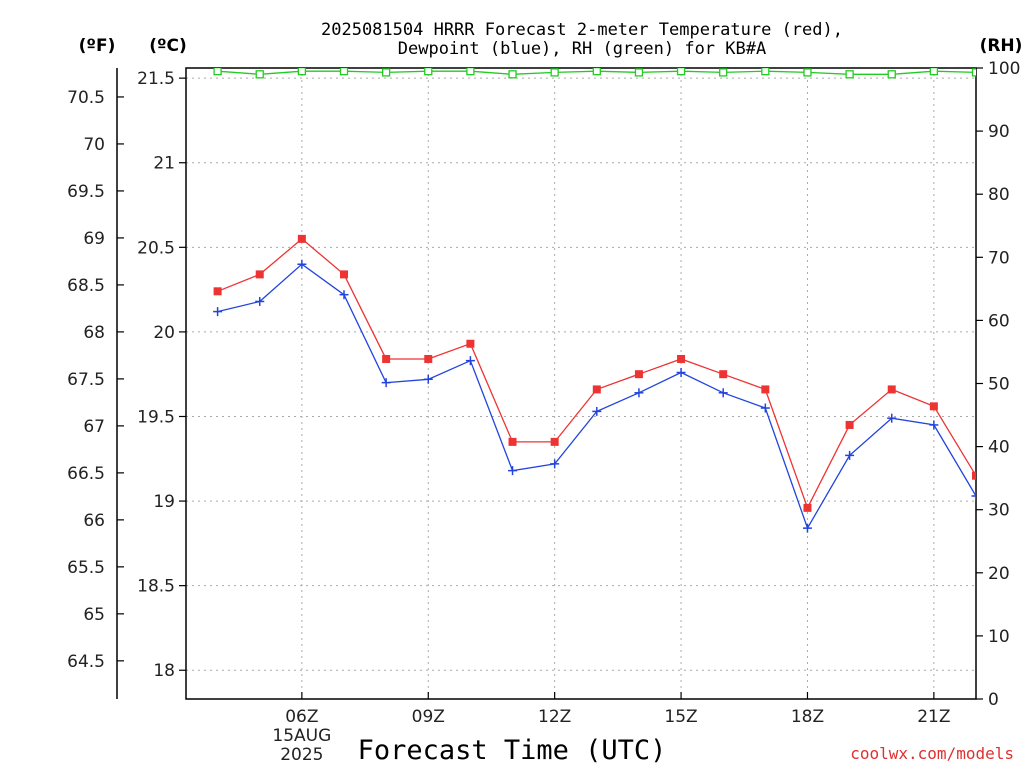 Image resolution: width=1024 pixels, height=768 pixels. What do you see at coordinates (999, 195) in the screenshot?
I see `rh-tick-label: 80` at bounding box center [999, 195].